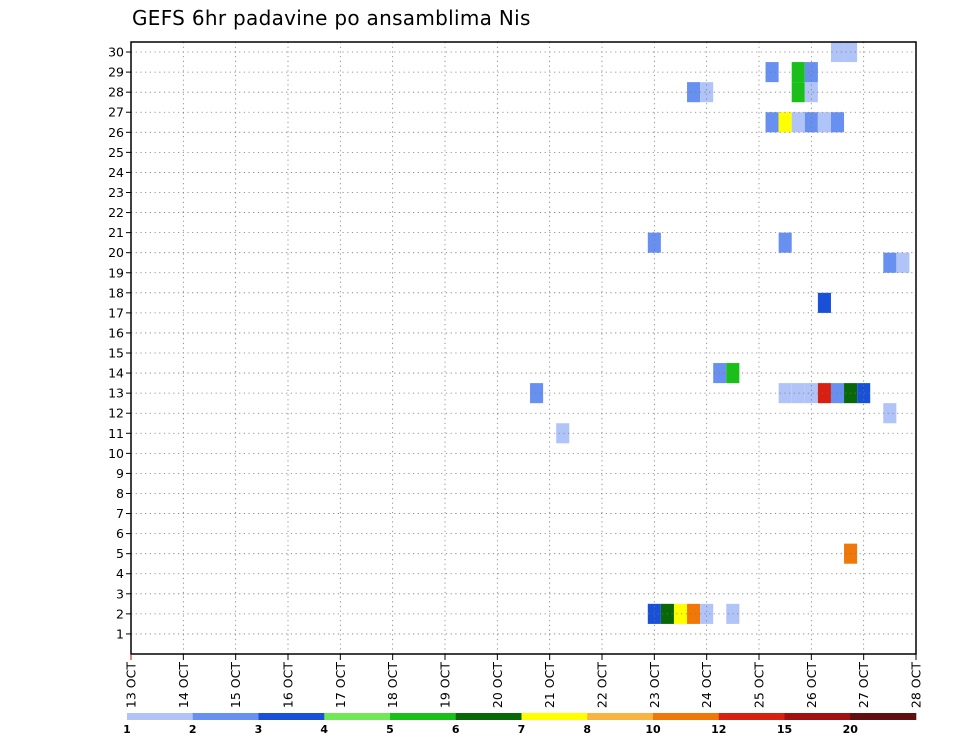  I want to click on y-tick-label: 18, so click(116, 292).